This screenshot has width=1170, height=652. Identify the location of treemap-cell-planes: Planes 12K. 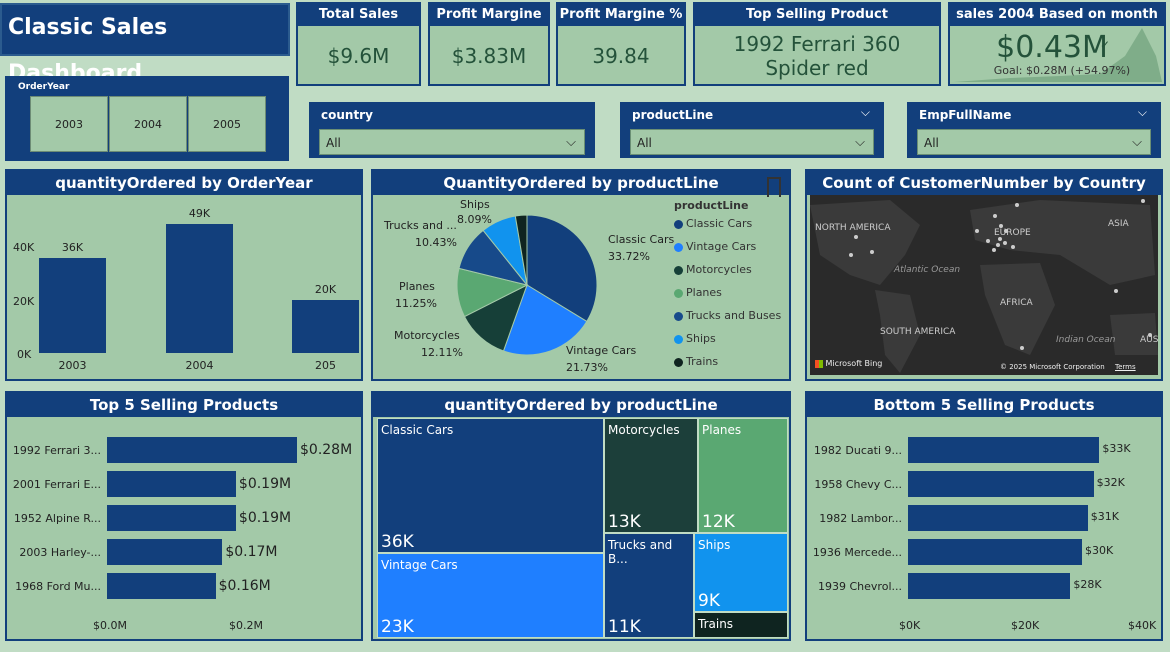
(743, 475).